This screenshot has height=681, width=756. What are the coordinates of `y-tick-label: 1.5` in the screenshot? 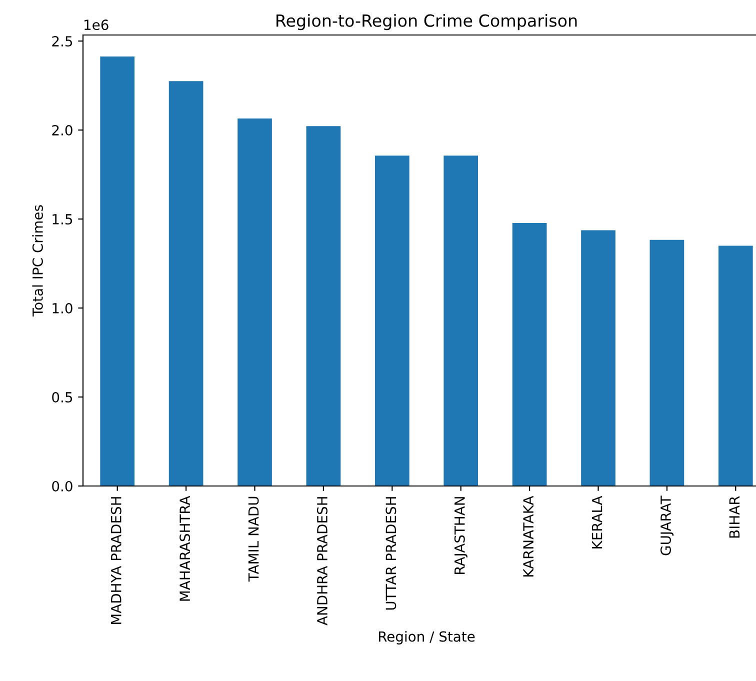 It's located at (62, 219).